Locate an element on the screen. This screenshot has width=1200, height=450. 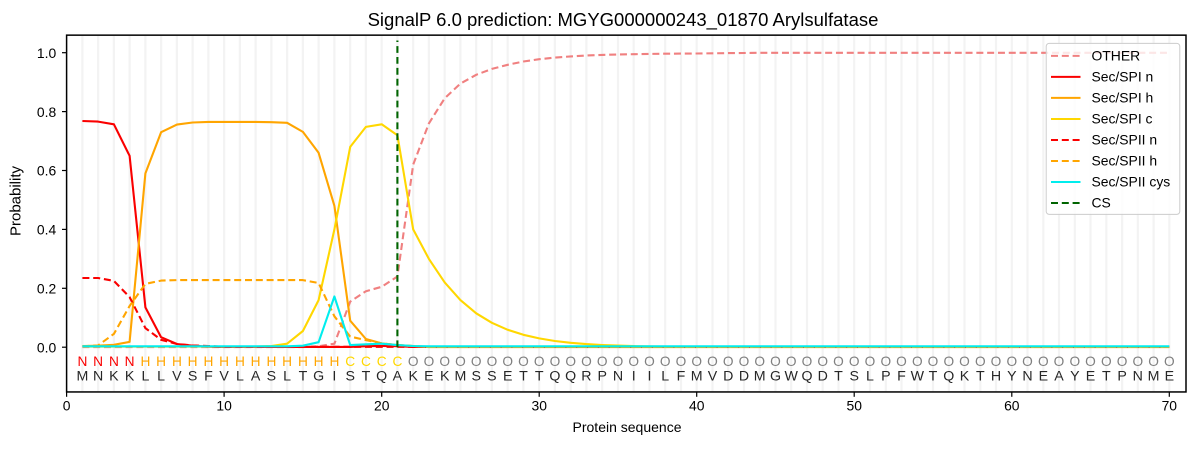
svg-text: 1.0 is located at coordinates (47, 53).